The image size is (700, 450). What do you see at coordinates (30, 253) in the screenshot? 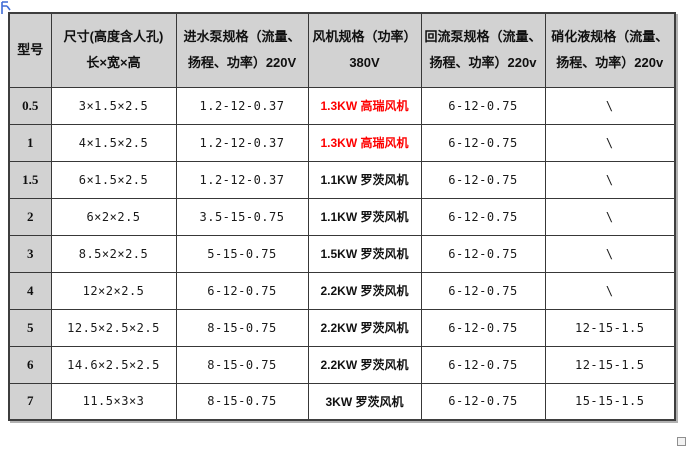
I see `cell-model: 3` at bounding box center [30, 253].